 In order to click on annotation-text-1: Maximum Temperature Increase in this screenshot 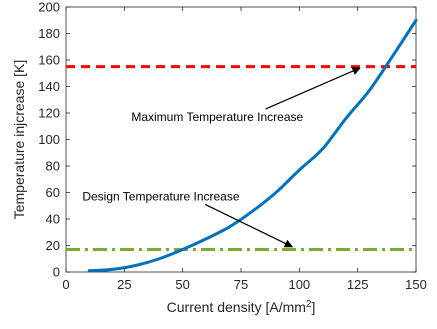, I will do `click(217, 117)`.